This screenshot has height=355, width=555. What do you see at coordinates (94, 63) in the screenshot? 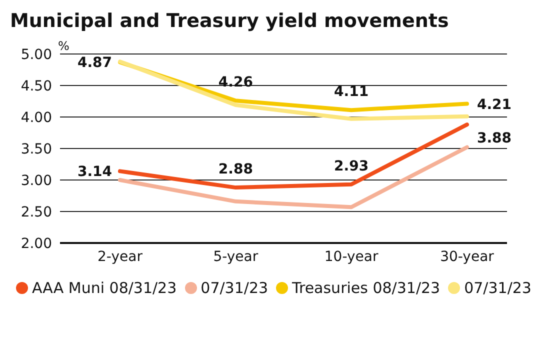
I see `data-label: 4.87` at bounding box center [94, 63].